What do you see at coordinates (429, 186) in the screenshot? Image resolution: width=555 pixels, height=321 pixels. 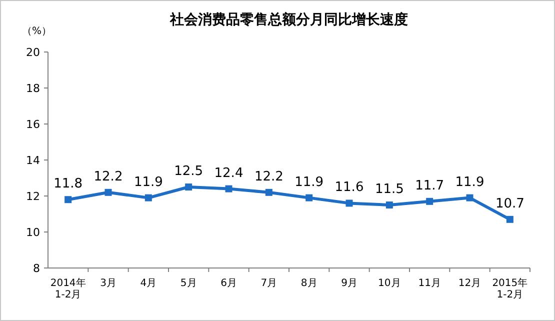 I see `data-label: 11.7` at bounding box center [429, 186].